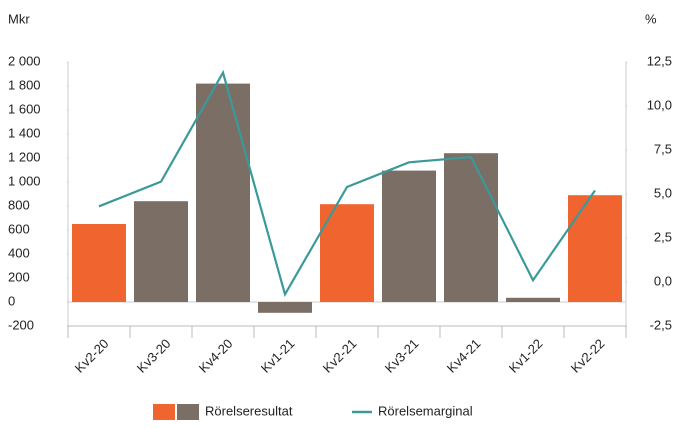 This screenshot has width=678, height=428. What do you see at coordinates (340, 356) in the screenshot?
I see `x-tick-label: Kv2-21` at bounding box center [340, 356].